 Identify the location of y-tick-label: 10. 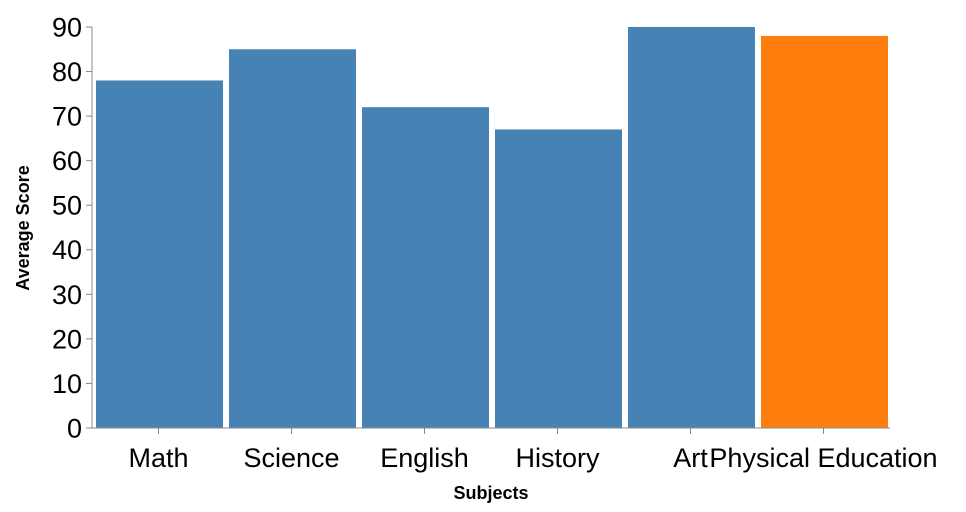
(67, 384).